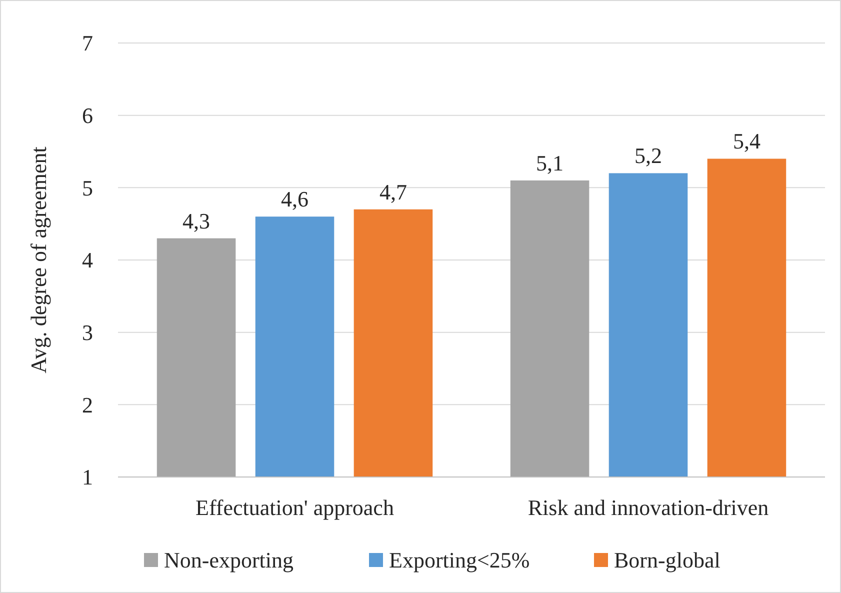  I want to click on legend-label: Exporting<25%, so click(459, 560).